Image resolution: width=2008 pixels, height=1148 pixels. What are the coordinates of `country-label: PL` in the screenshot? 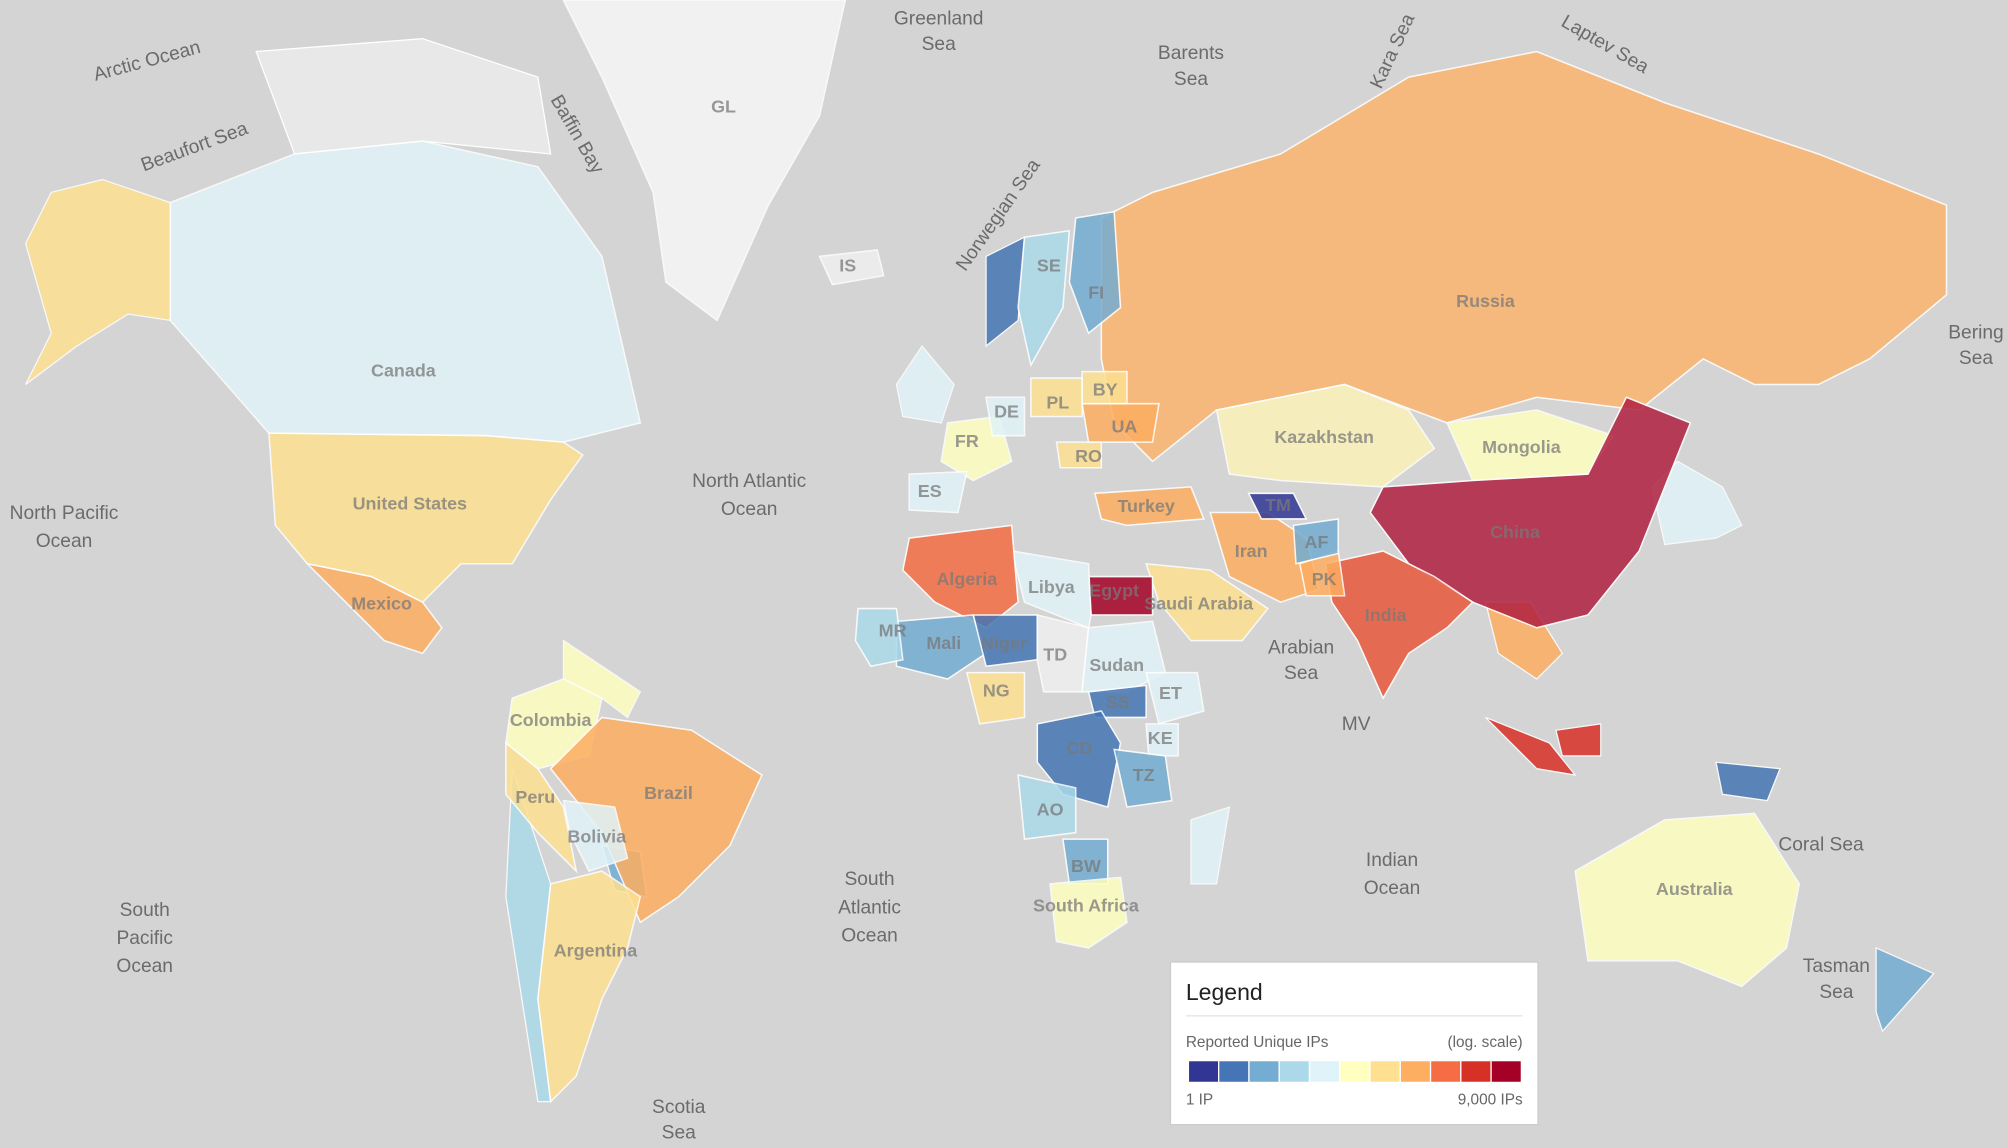 It's located at (1057, 402).